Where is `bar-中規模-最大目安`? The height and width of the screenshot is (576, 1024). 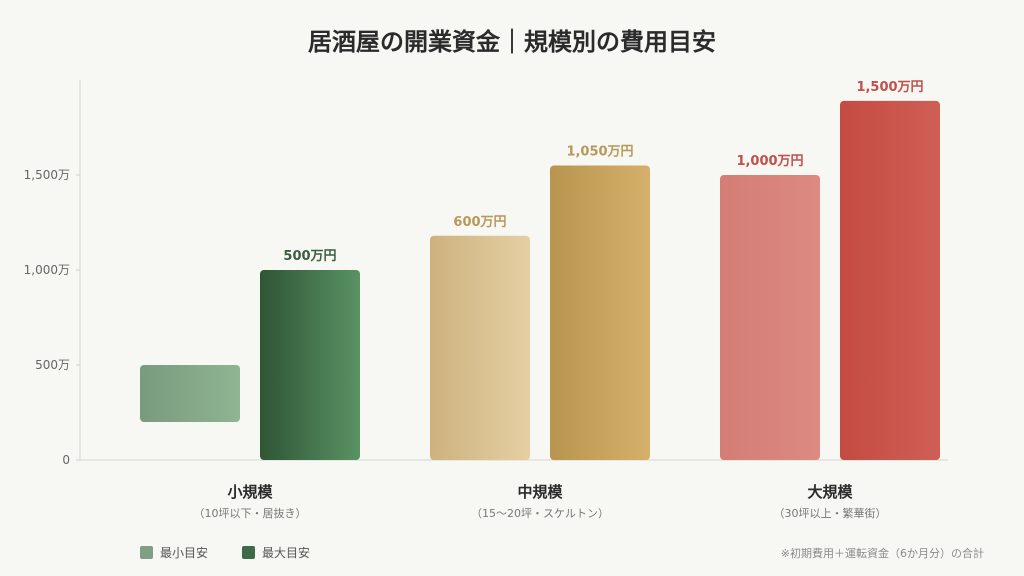 bar-中規模-最大目安 is located at coordinates (600, 312).